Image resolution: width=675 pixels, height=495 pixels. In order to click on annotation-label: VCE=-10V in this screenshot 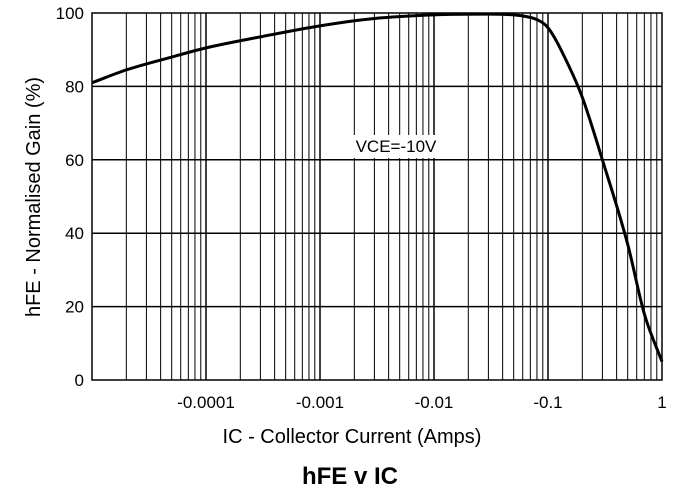, I will do `click(396, 146)`.